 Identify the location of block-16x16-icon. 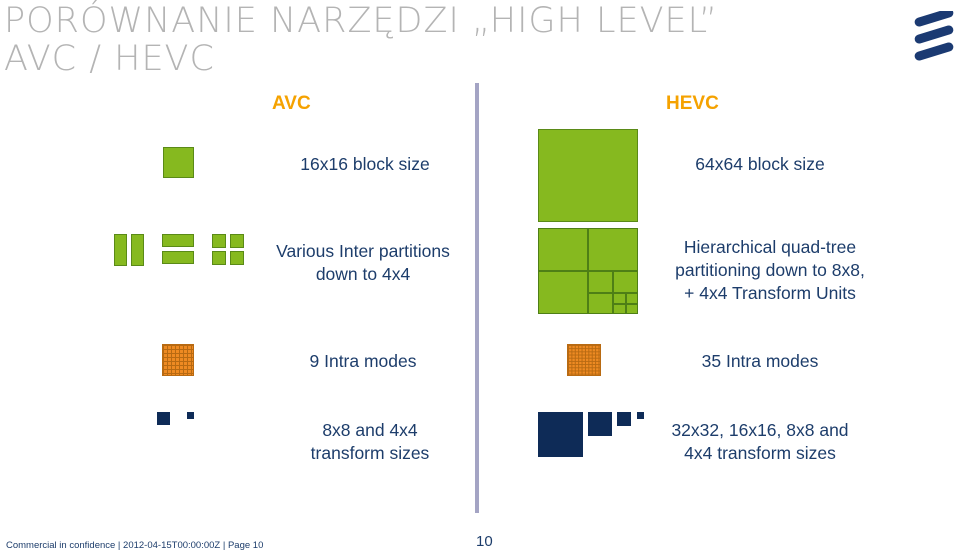
(178, 162).